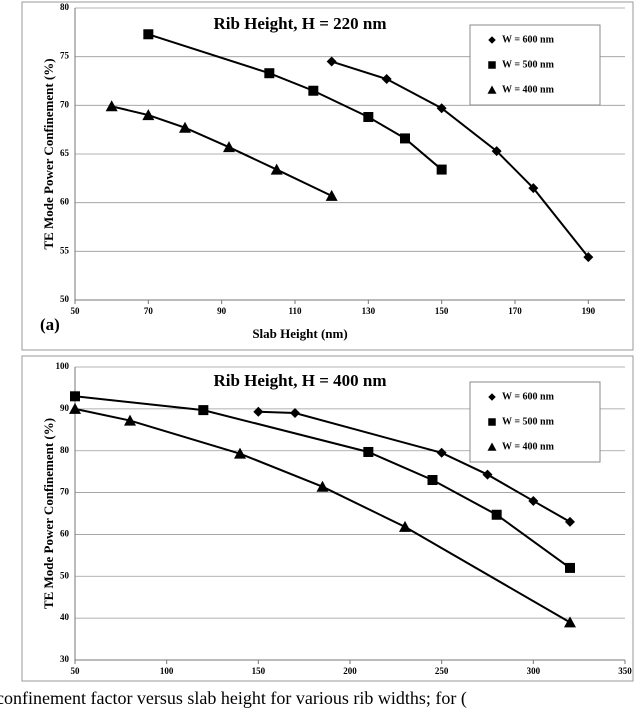 This screenshot has width=640, height=712. I want to click on x-tick-label: 200, so click(350, 671).